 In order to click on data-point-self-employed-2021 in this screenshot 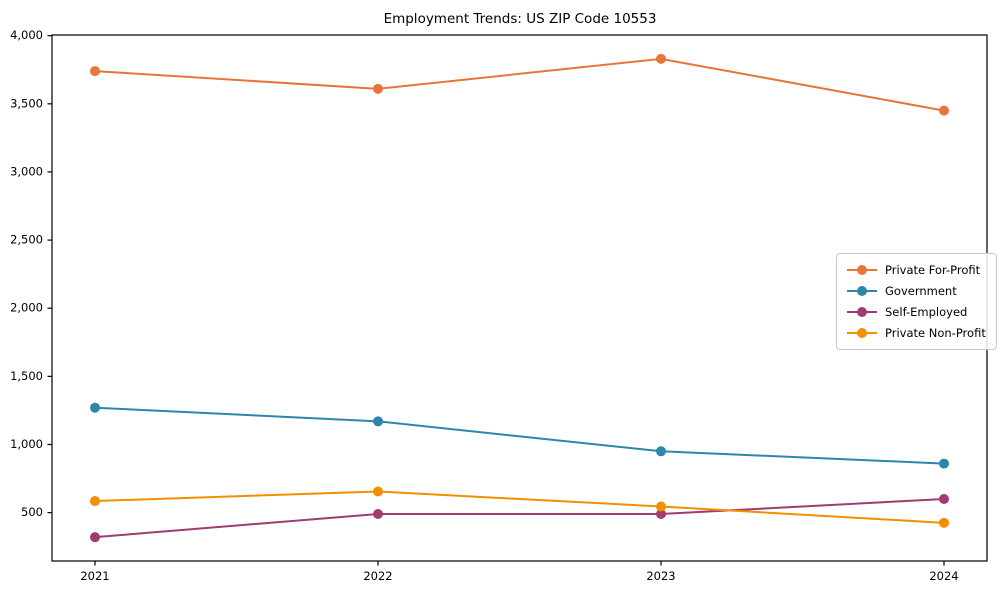, I will do `click(95, 537)`.